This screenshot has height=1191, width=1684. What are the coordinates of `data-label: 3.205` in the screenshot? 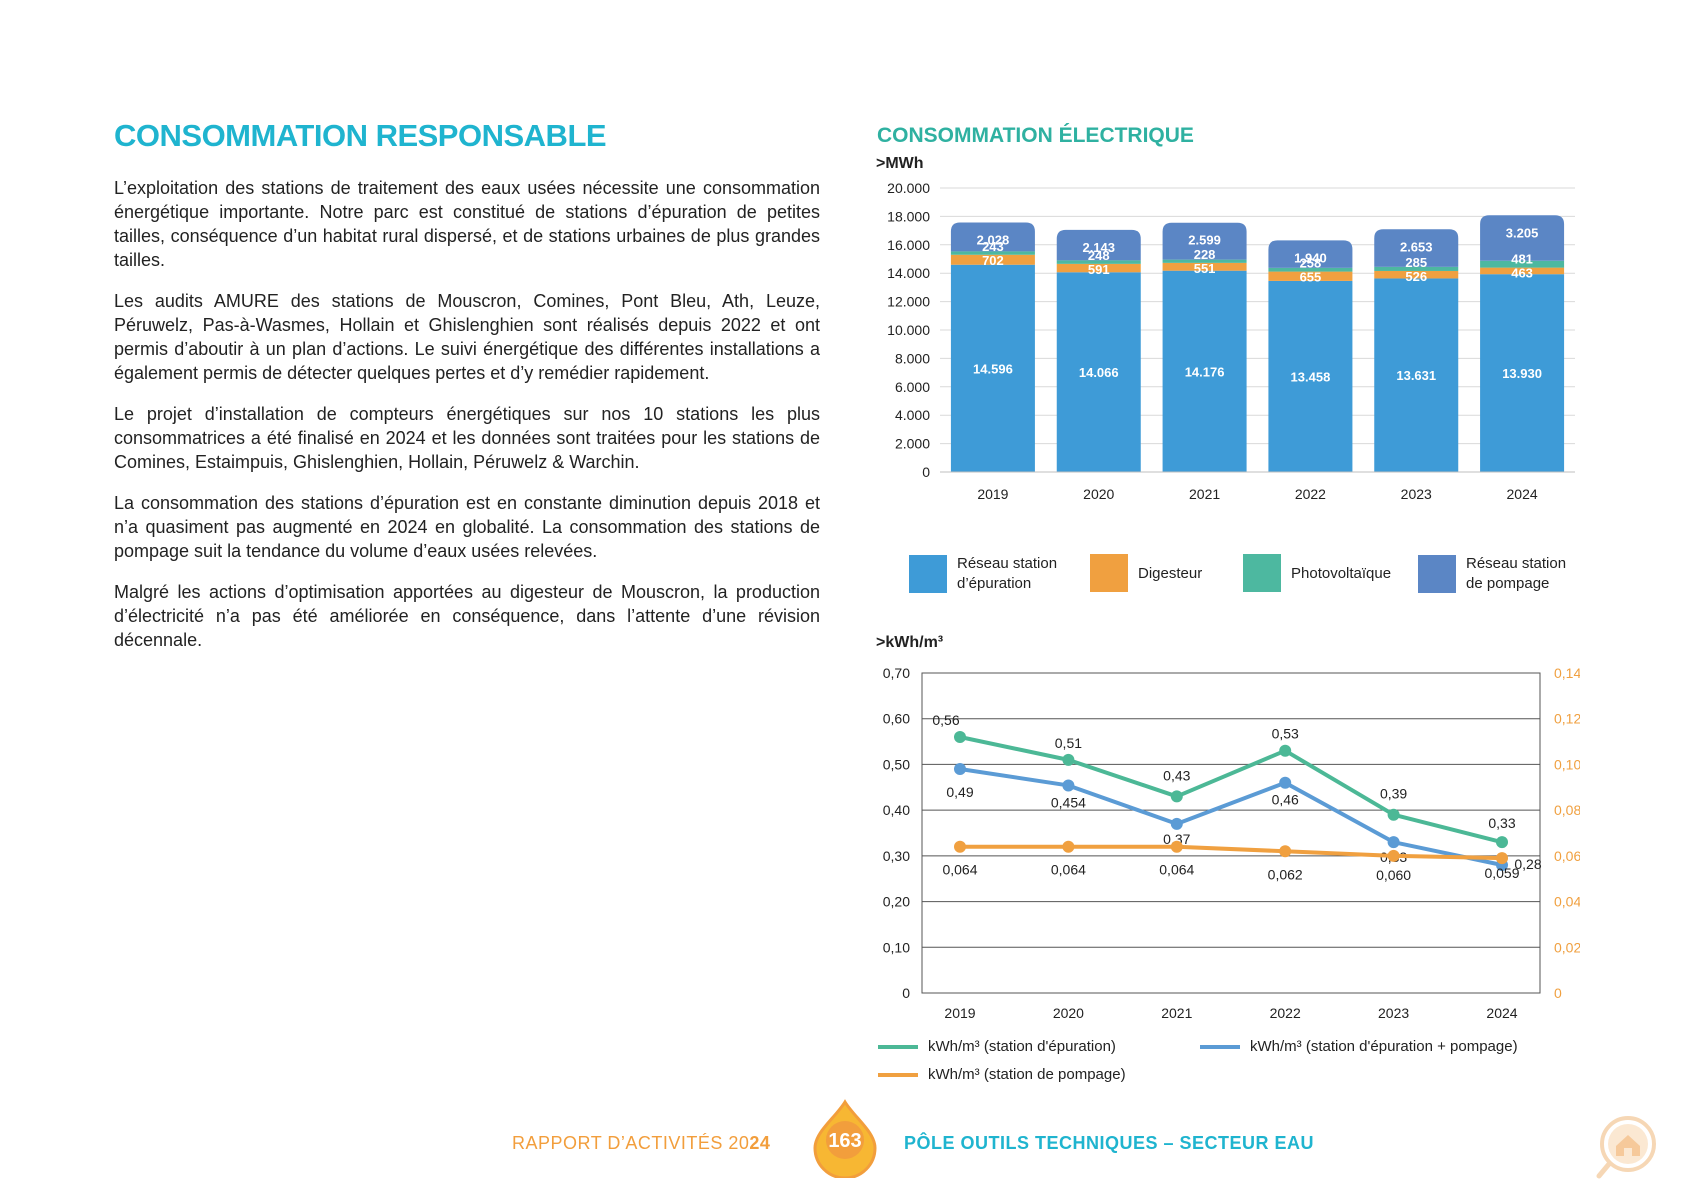 It's located at (1522, 232).